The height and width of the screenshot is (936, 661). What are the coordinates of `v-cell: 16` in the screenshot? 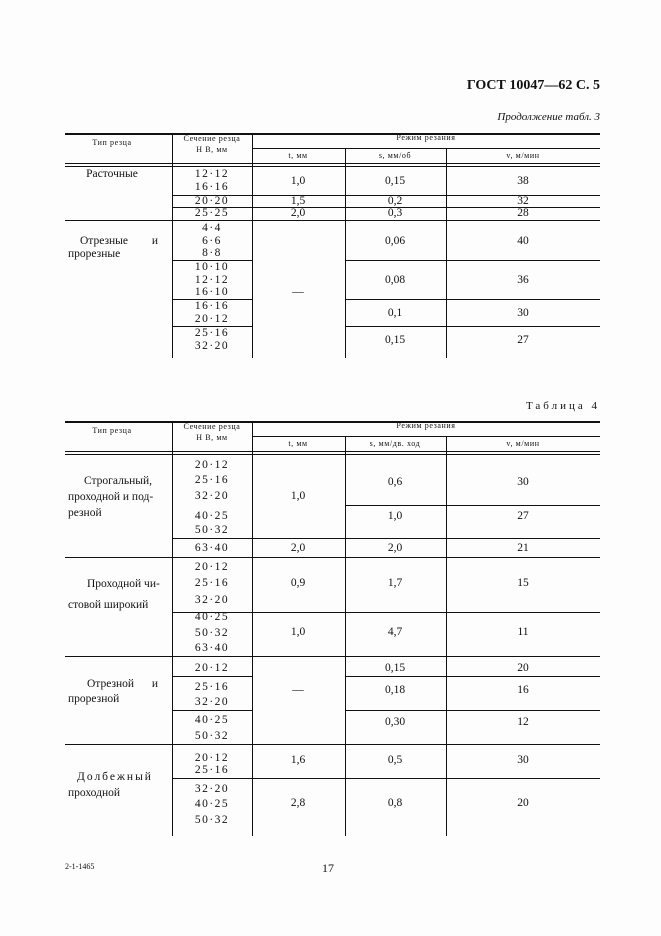 It's located at (523, 690).